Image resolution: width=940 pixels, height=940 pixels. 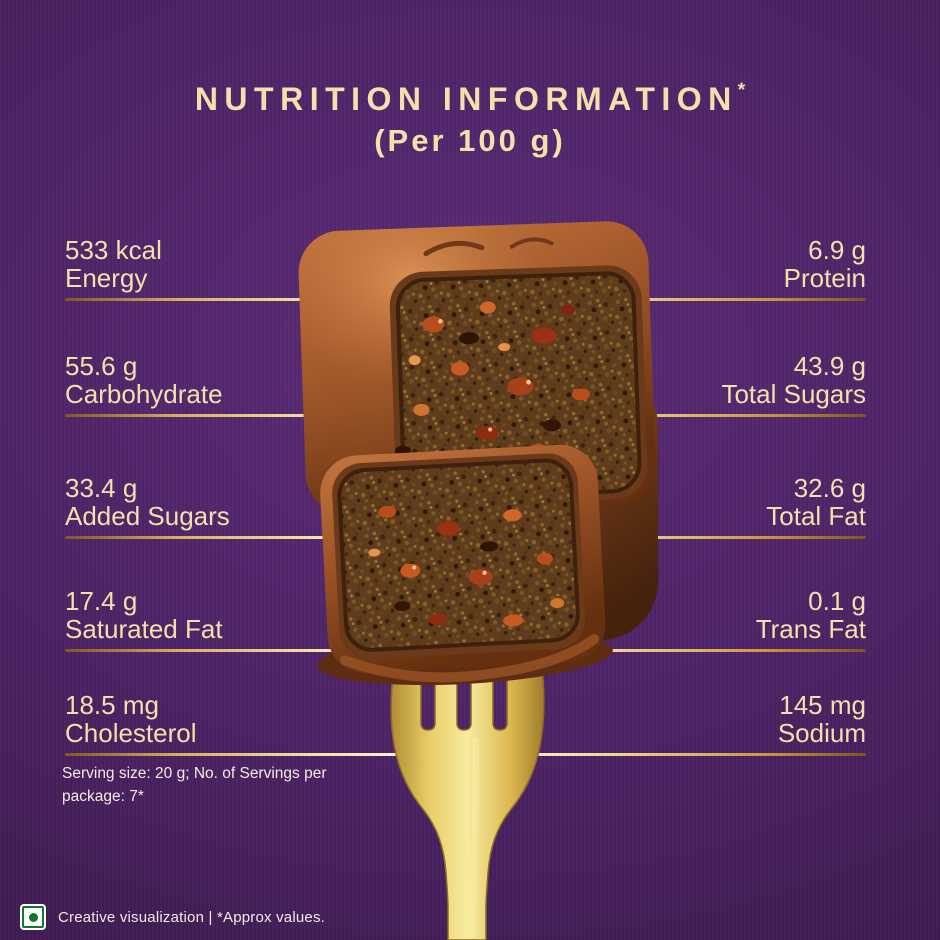 I want to click on chocolate-bottom-piece, so click(x=465, y=565).